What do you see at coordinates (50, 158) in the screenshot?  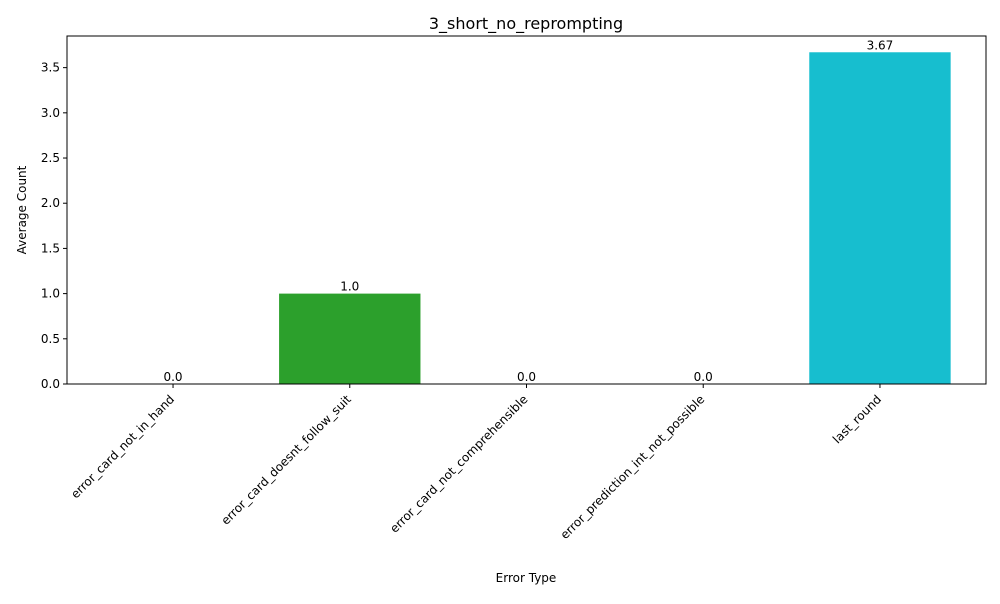 I see `y-tick-label: 2.5` at bounding box center [50, 158].